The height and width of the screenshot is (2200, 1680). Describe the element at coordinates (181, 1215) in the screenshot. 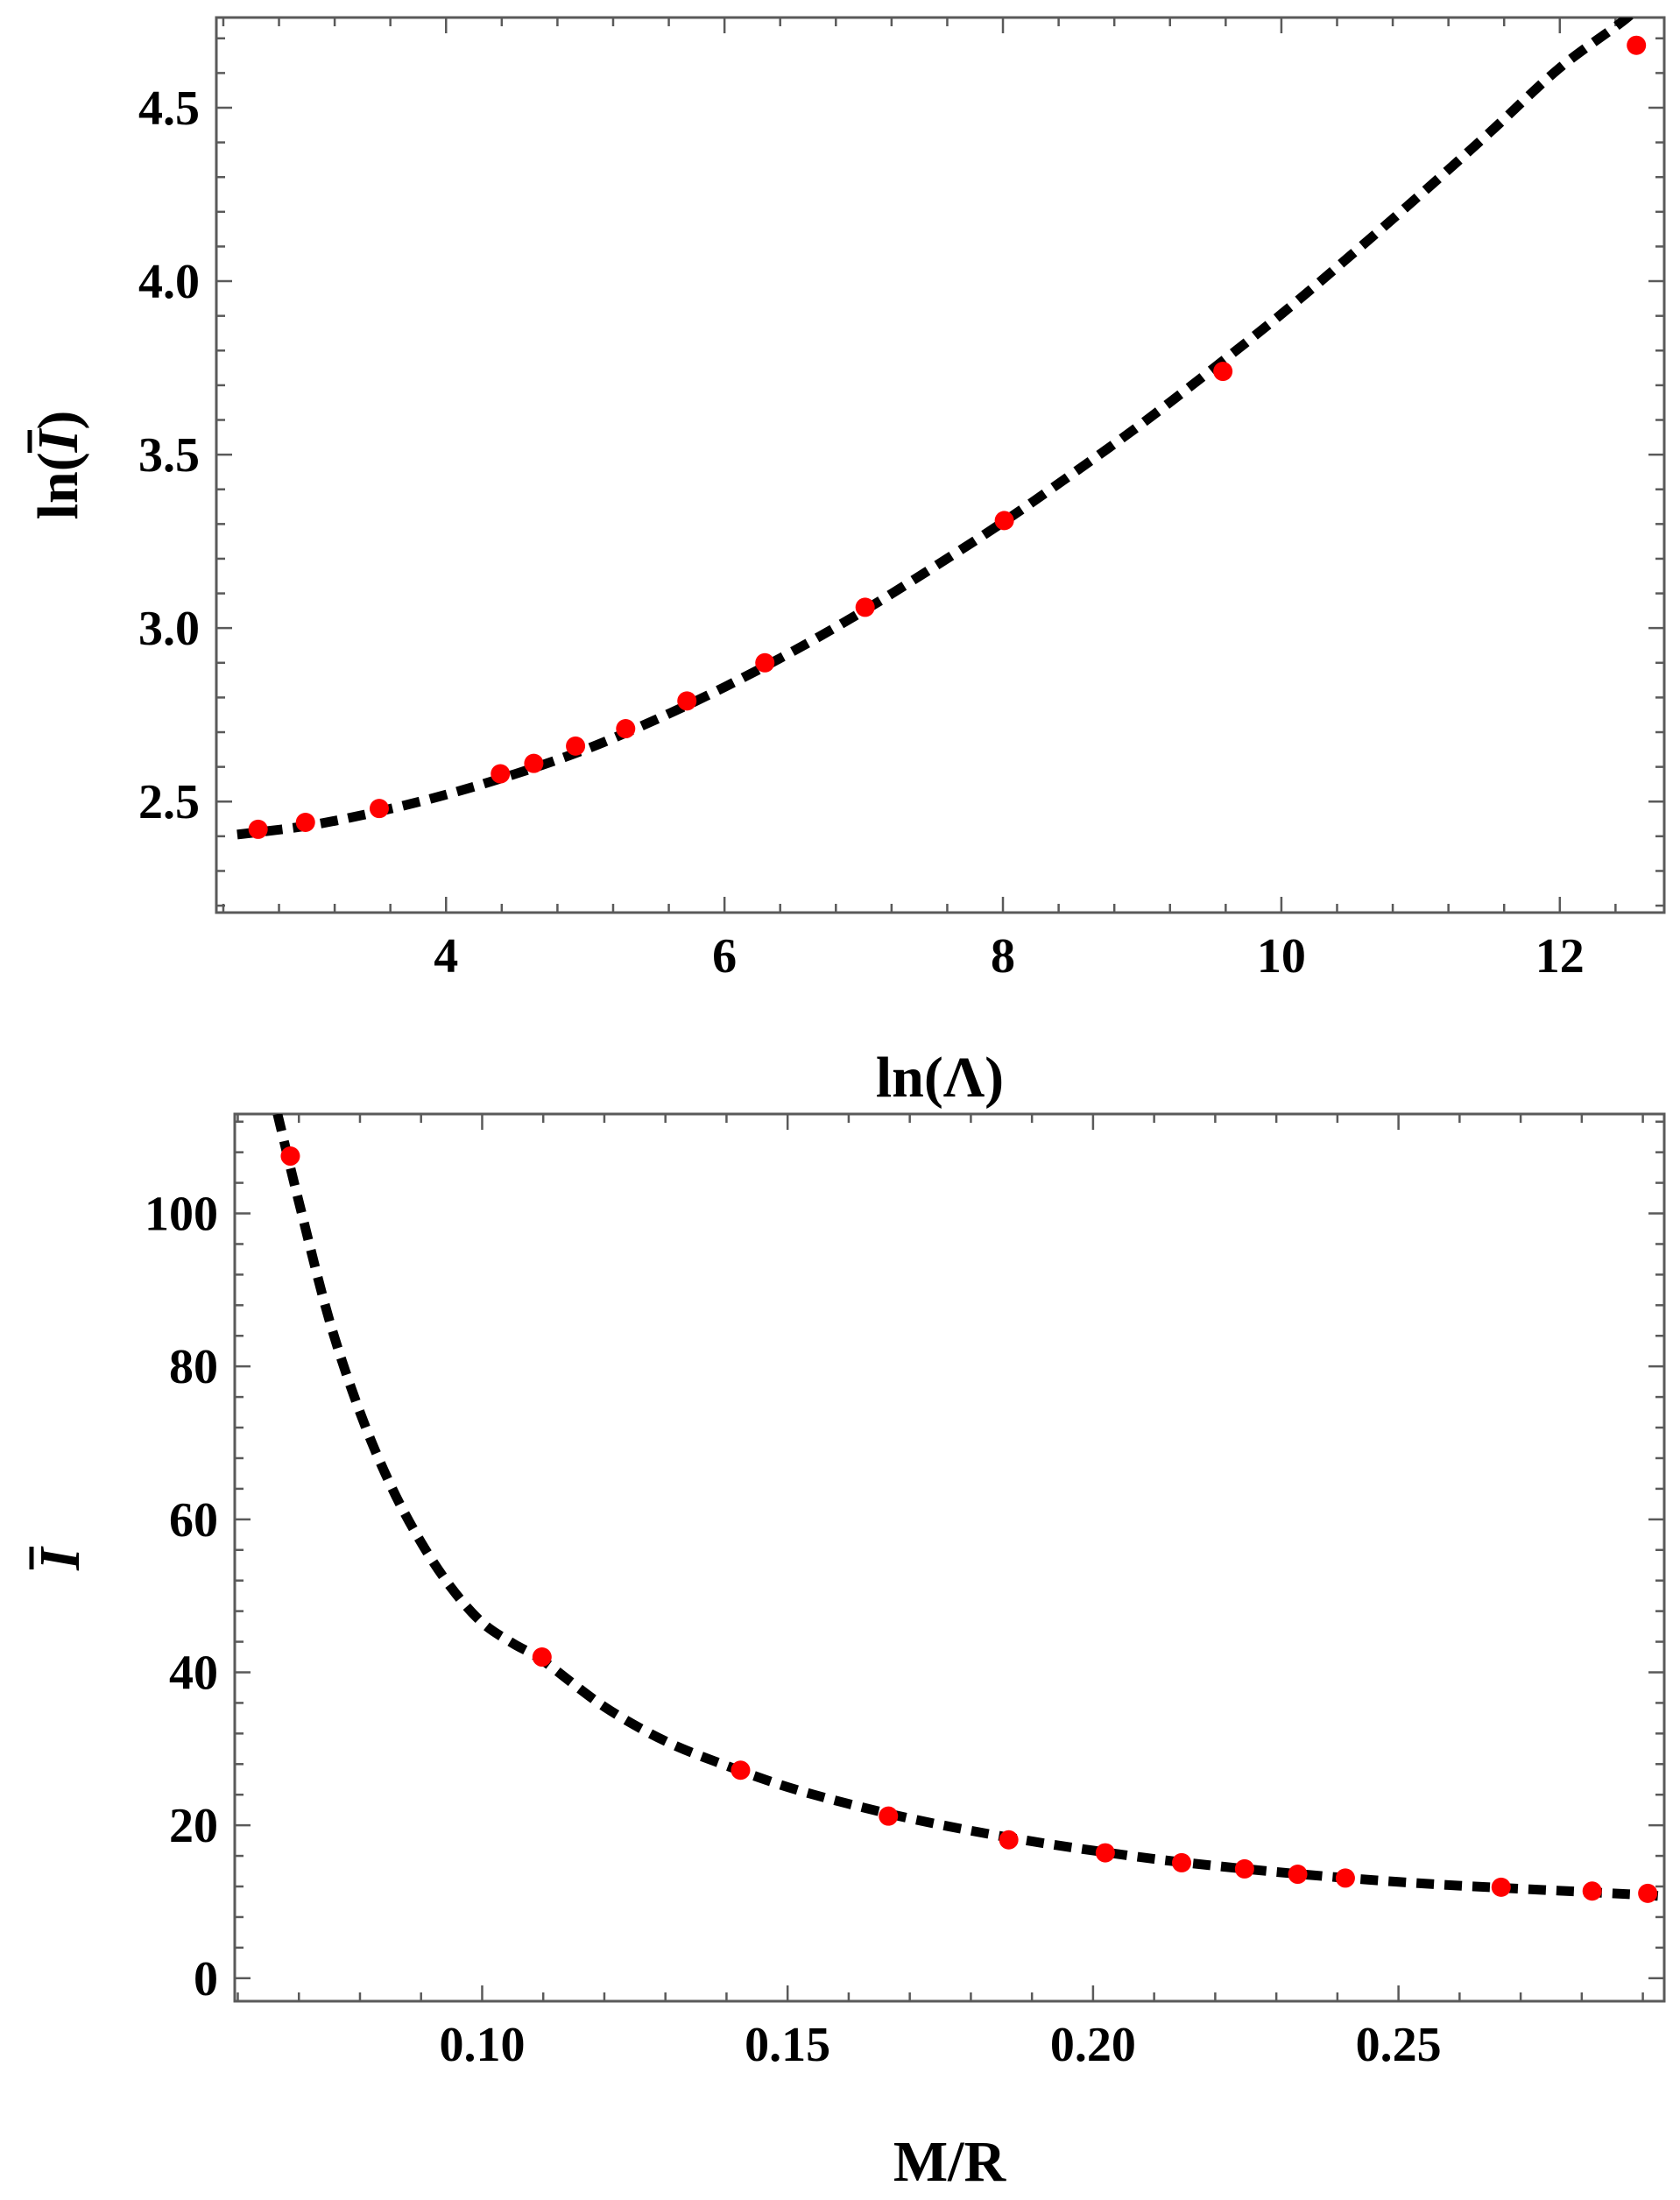

I see `bottom-y-tick-label: 100` at that location.